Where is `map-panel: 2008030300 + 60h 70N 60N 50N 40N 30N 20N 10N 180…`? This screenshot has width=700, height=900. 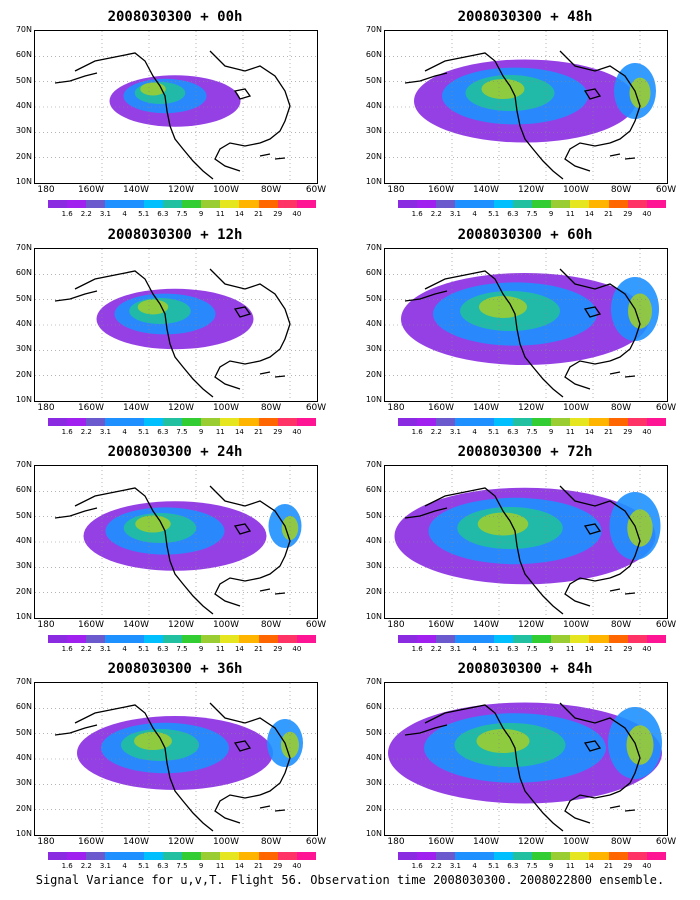 map-panel: 2008030300 + 60h 70N 60N 50N 40N 30N 20N 10N 180… is located at coordinates (525, 334).